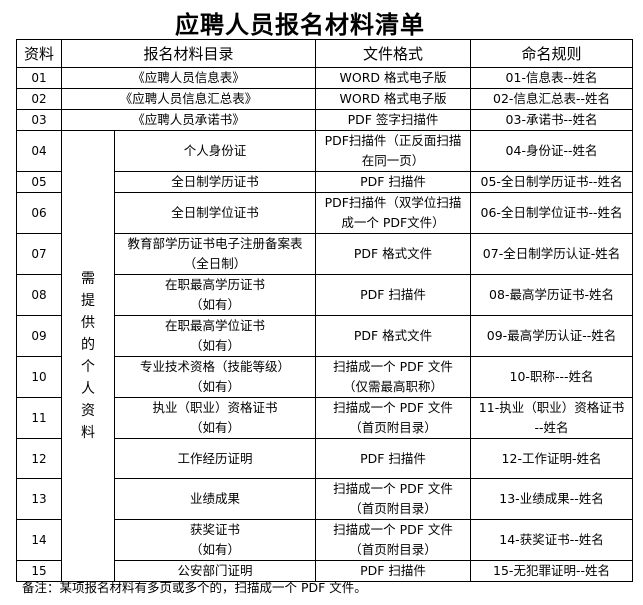  What do you see at coordinates (39, 336) in the screenshot?
I see `row-number: 09` at bounding box center [39, 336].